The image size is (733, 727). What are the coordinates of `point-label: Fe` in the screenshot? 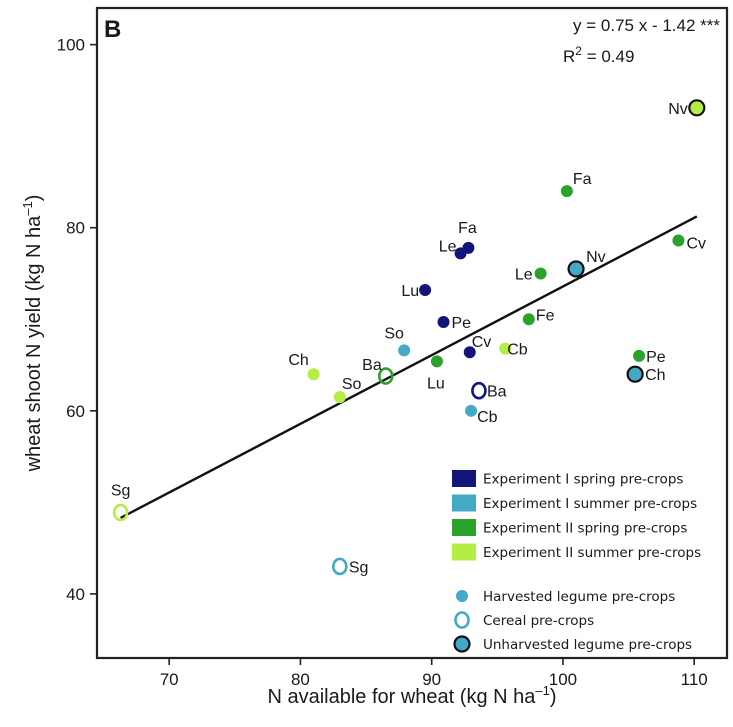 It's located at (545, 315).